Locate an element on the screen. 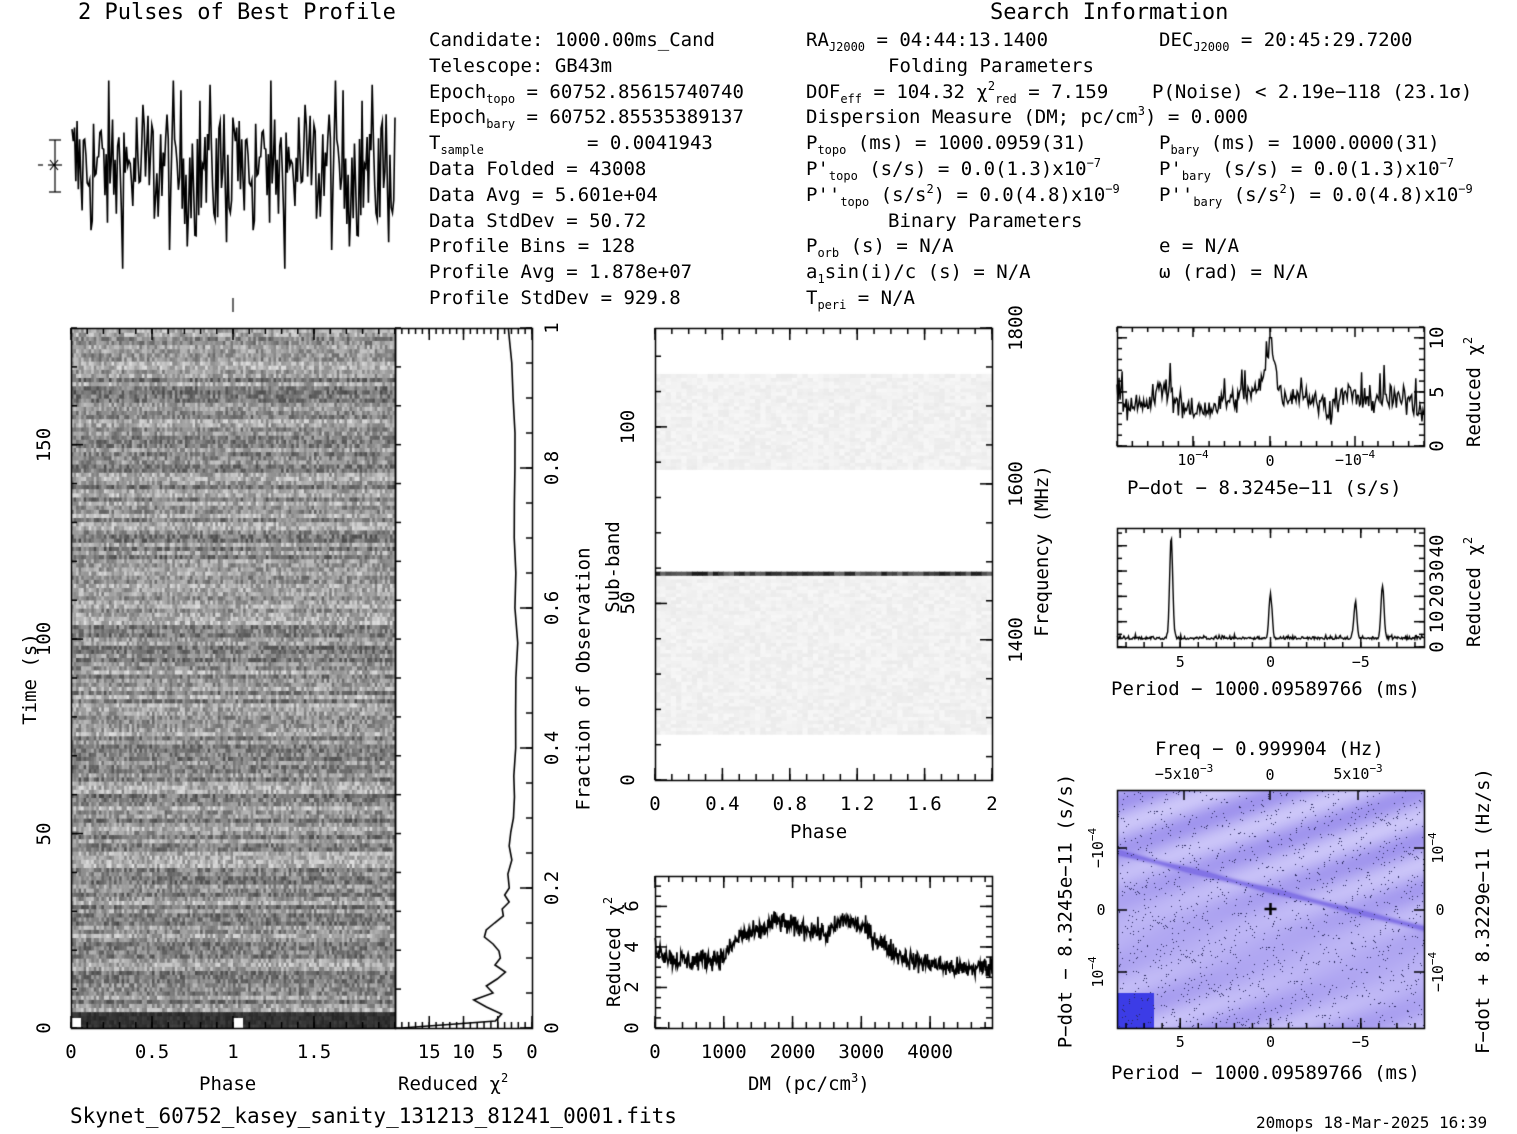  time-phase-xlabel: Phase is located at coordinates (228, 1084).